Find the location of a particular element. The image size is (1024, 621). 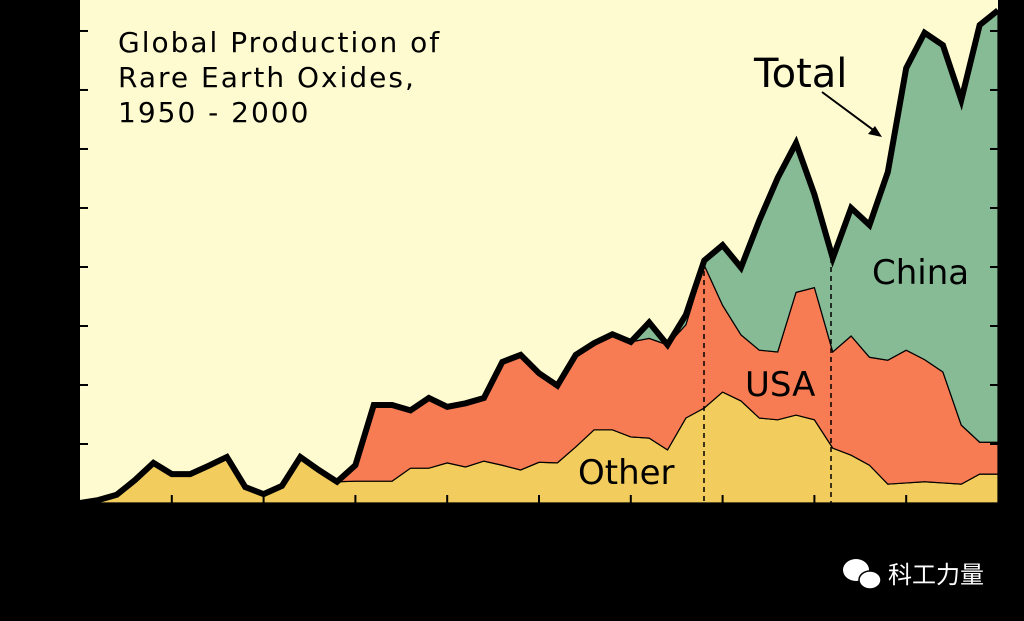

chart-title: 1950 - 2000 is located at coordinates (214, 112).